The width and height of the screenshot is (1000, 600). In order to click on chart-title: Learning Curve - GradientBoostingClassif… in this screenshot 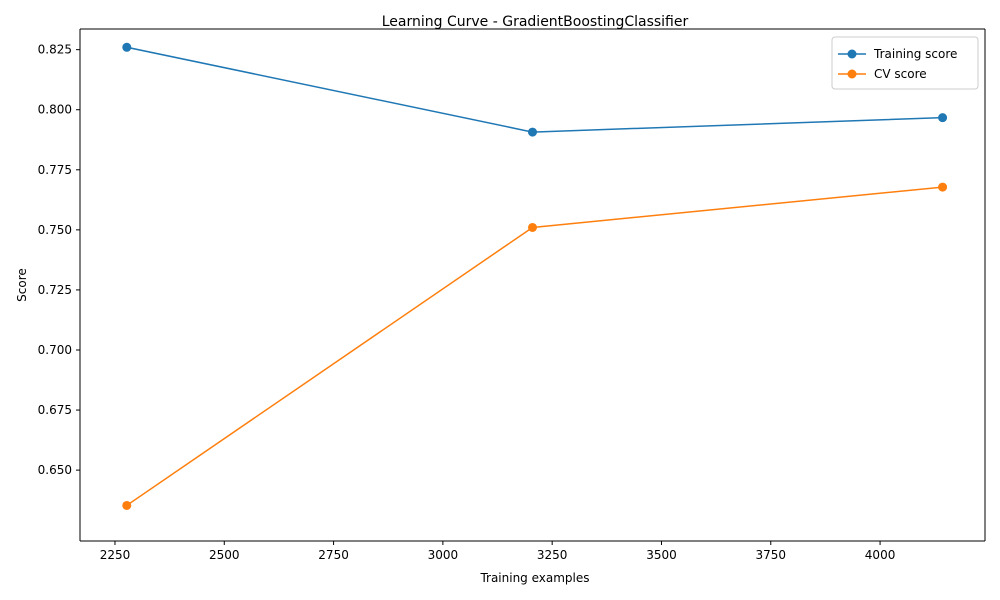, I will do `click(535, 22)`.